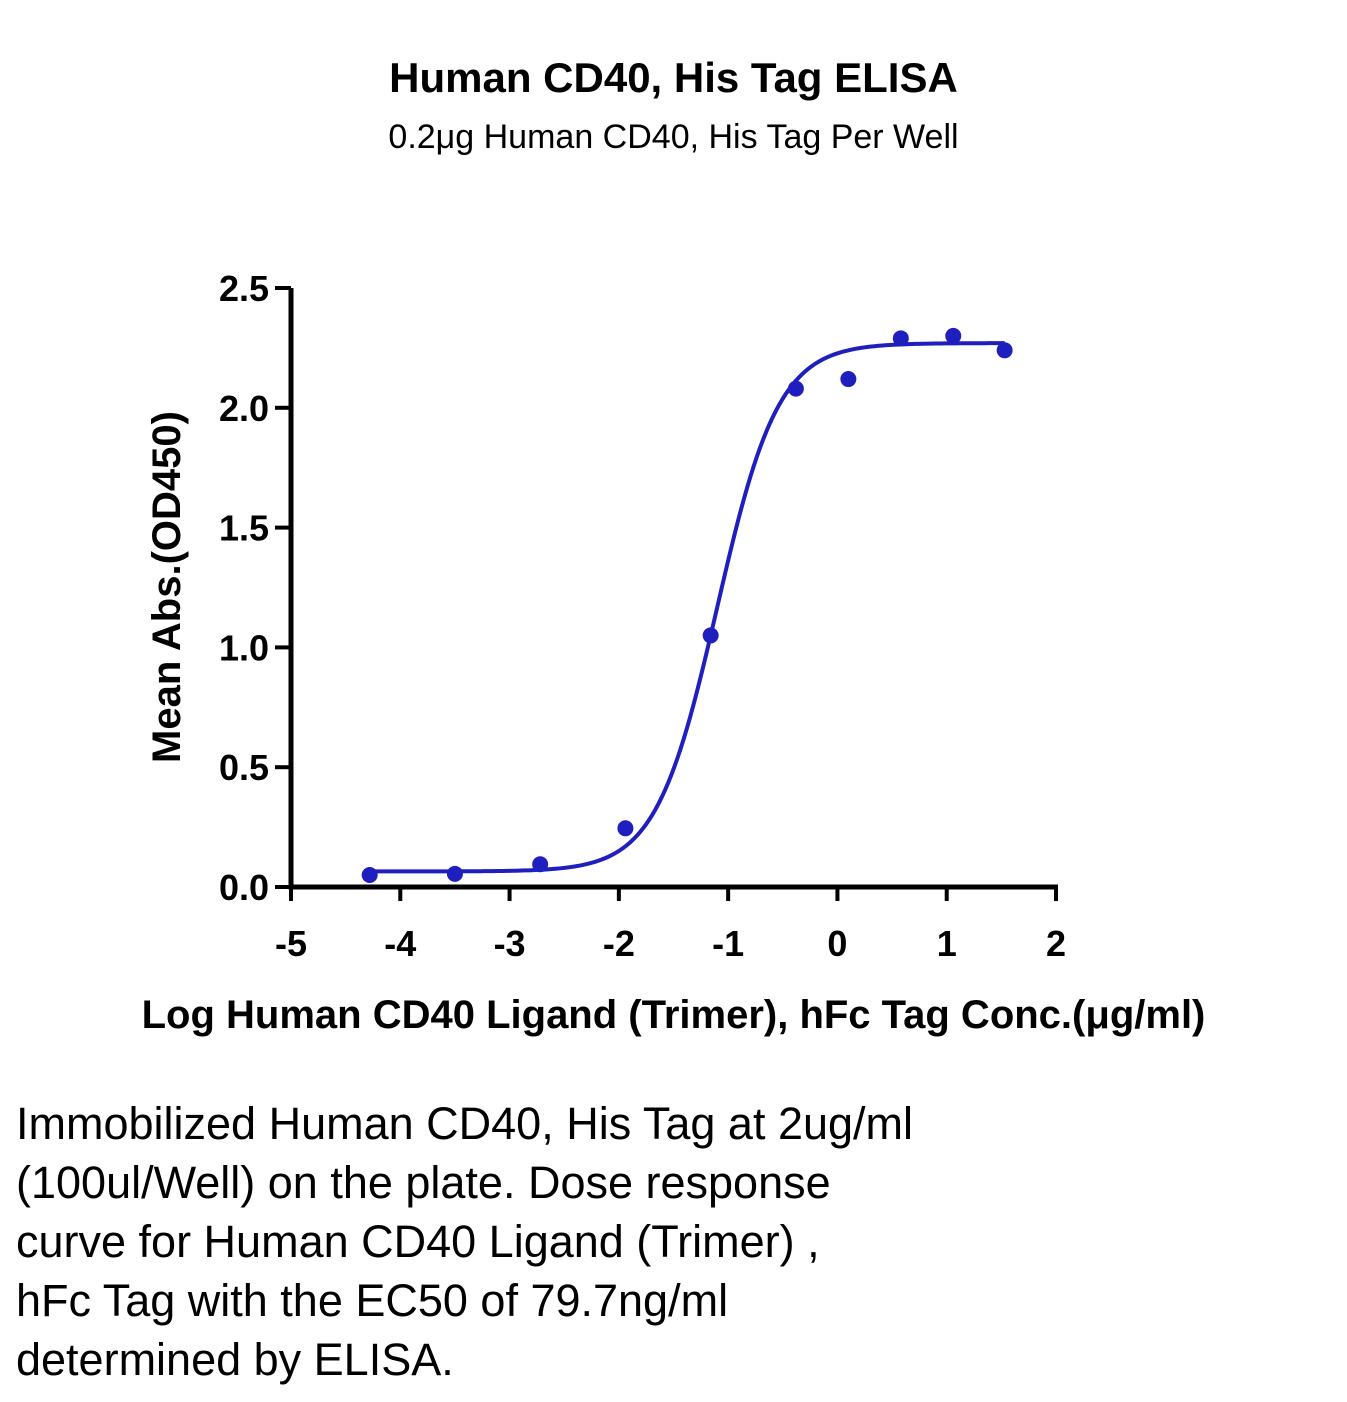 The width and height of the screenshot is (1347, 1402). Describe the element at coordinates (837, 943) in the screenshot. I see `x-tick-label: 0` at that location.